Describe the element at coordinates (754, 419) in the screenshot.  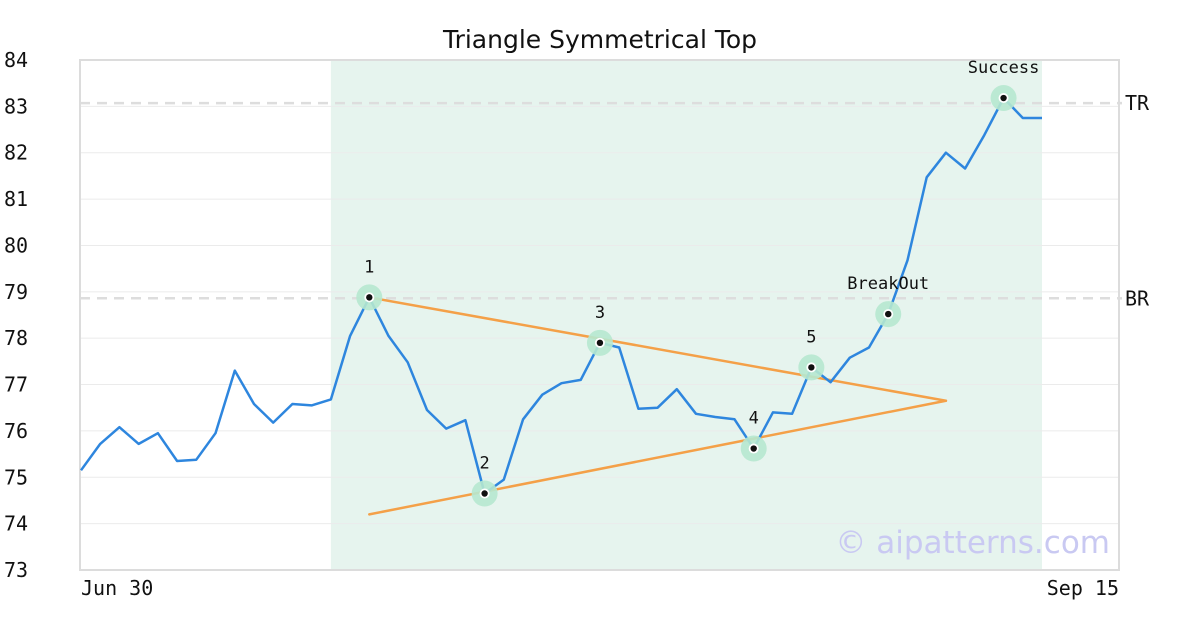
I see `pattern-point-label: 4` at that location.